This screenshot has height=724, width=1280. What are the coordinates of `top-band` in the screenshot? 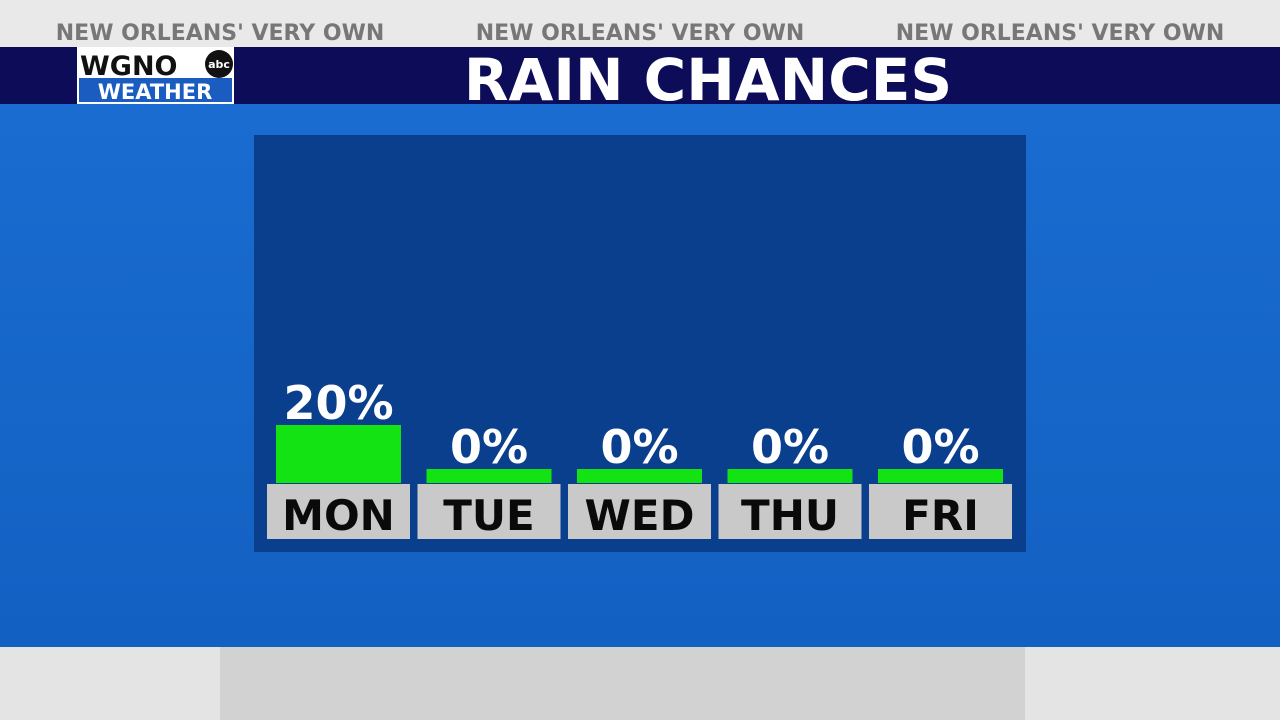 It's located at (640, 23).